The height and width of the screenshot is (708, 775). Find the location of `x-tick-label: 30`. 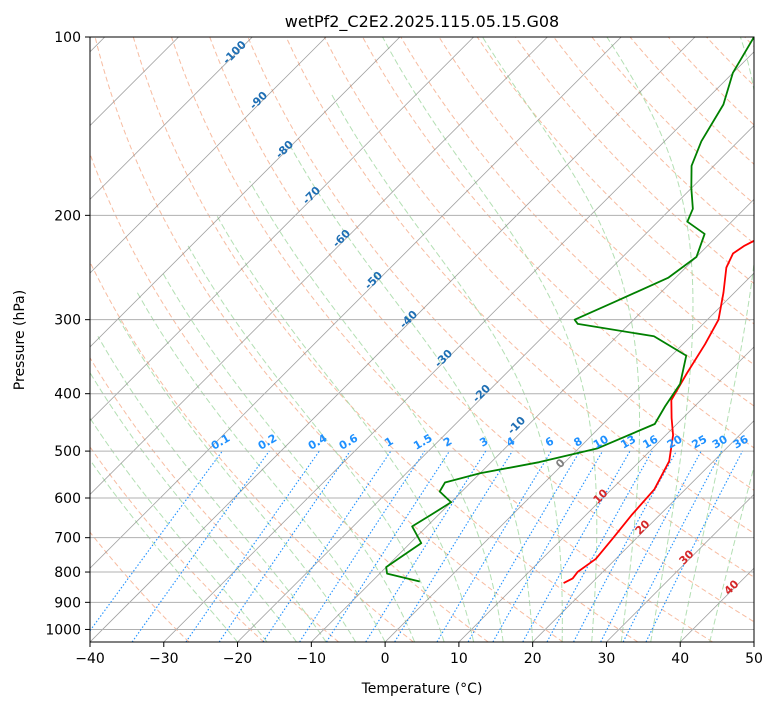

x-tick-label: 30 is located at coordinates (607, 659).